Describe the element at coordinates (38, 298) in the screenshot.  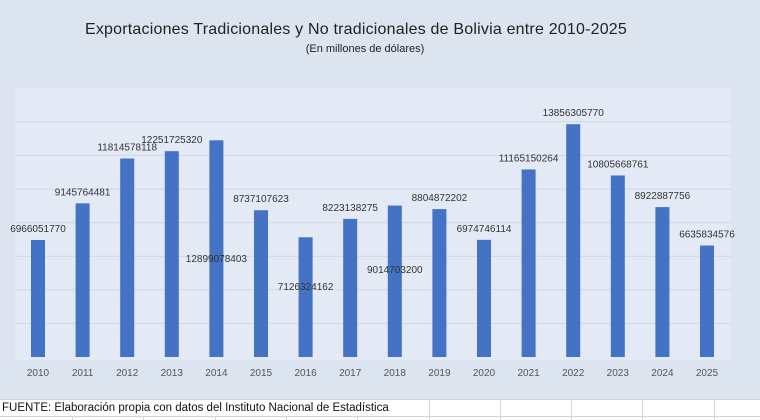
I see `bar-2010` at that location.